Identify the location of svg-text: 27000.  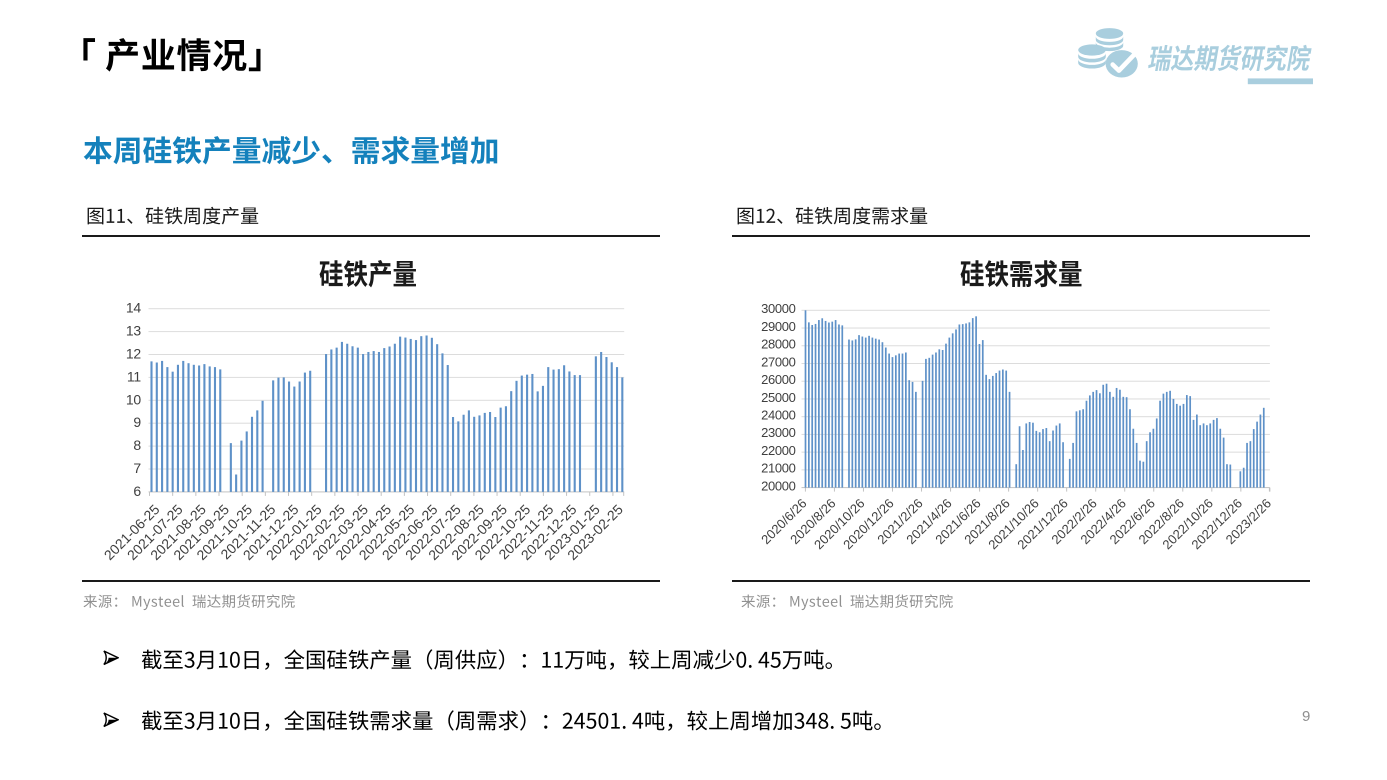
(778, 361).